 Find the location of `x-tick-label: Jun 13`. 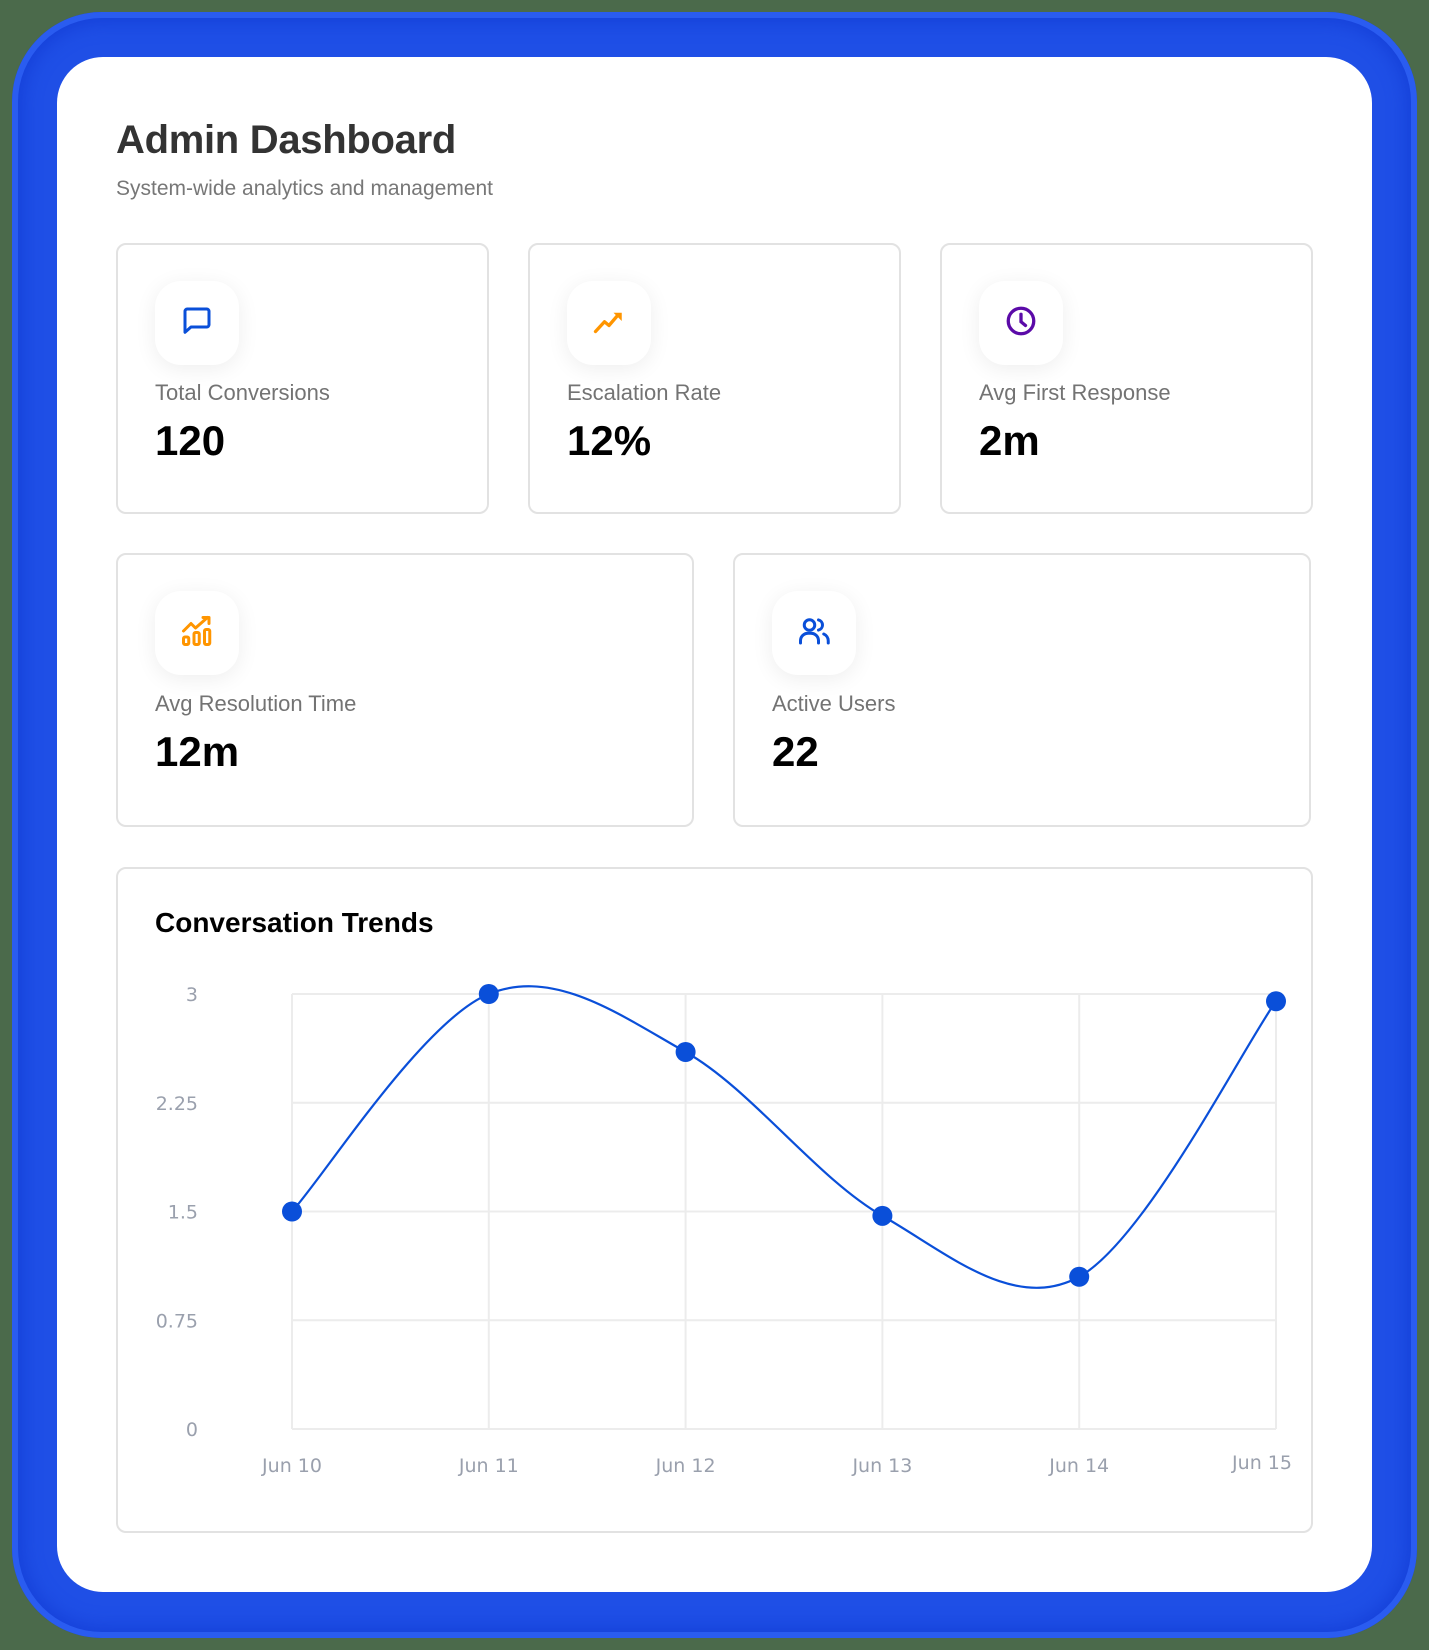

x-tick-label: Jun 13 is located at coordinates (881, 1466).